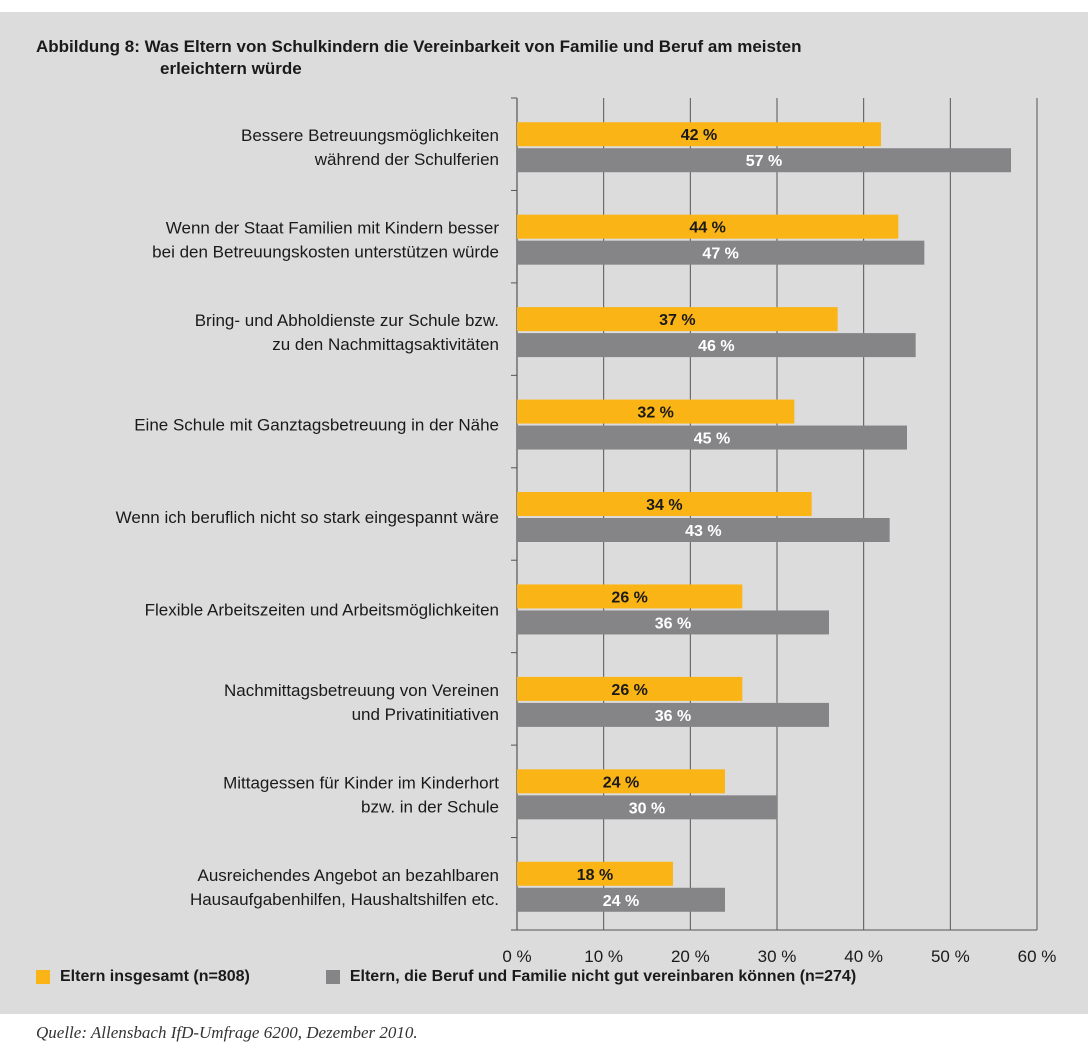  I want to click on data-label: 46 %, so click(716, 346).